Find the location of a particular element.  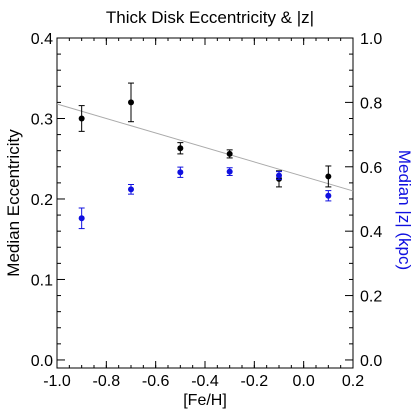

x-tick-label: 0.2 is located at coordinates (353, 381).